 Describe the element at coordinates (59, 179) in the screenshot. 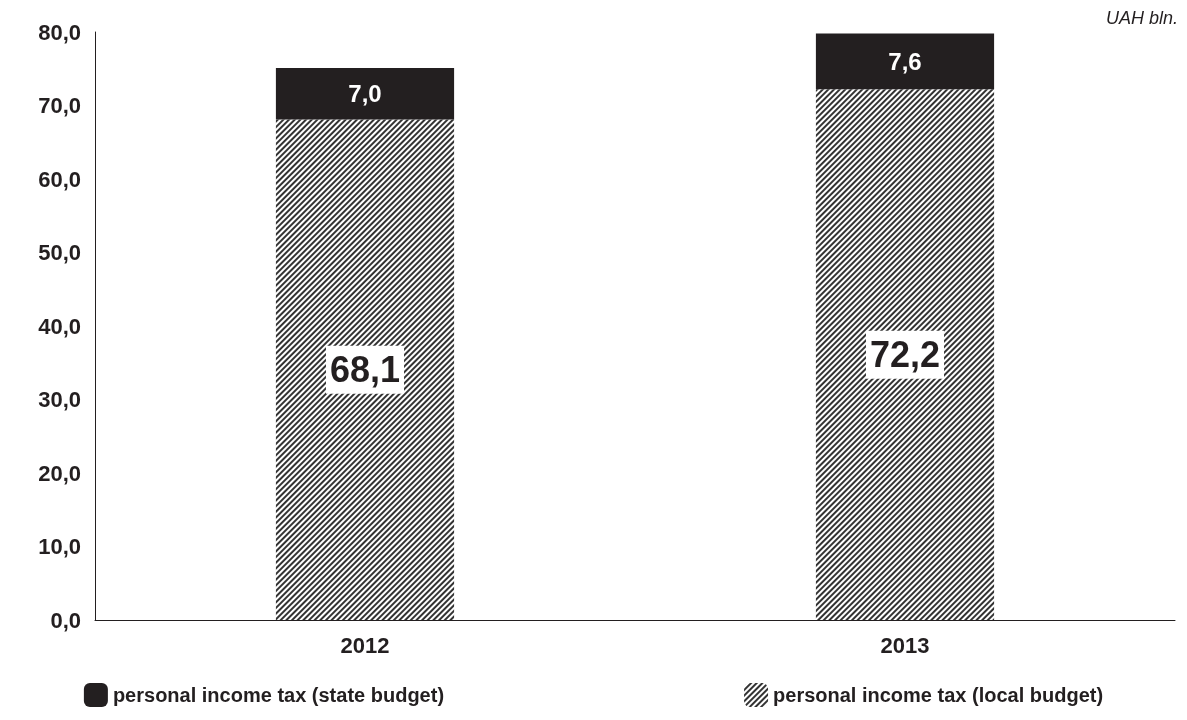

I see `y-tick-label: 60,0` at that location.